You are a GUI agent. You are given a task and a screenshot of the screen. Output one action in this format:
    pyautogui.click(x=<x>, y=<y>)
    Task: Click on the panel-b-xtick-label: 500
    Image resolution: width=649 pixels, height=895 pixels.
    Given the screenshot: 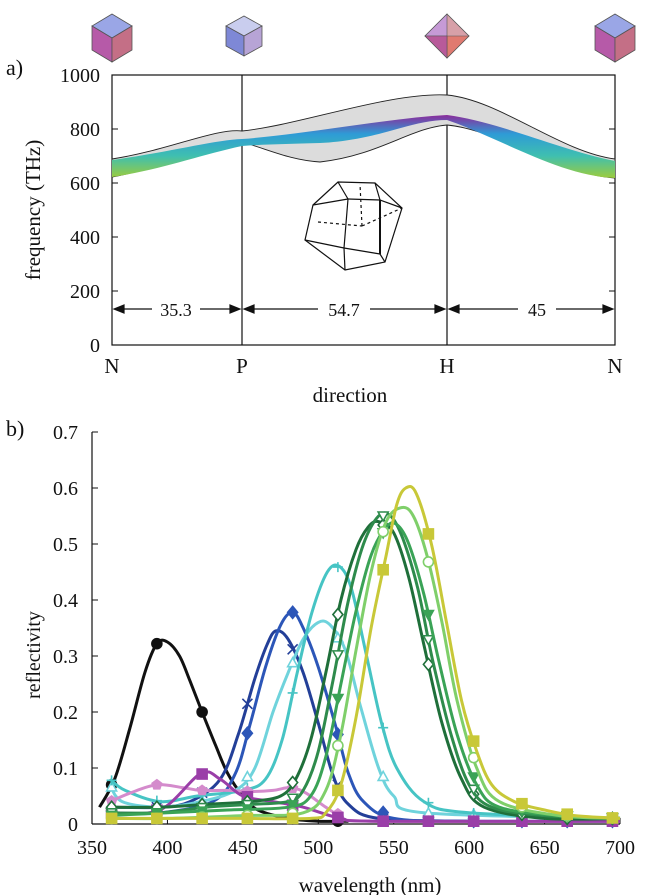 What is the action you would take?
    pyautogui.click(x=318, y=848)
    